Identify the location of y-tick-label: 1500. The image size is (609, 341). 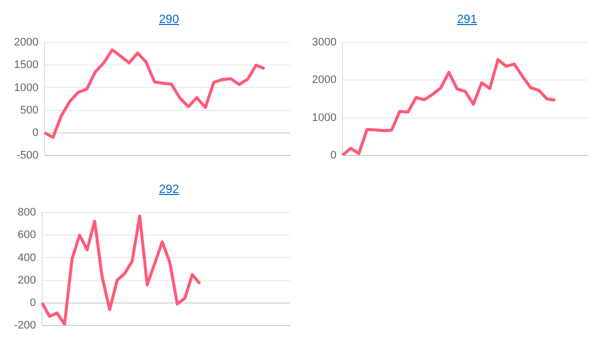
(26, 65).